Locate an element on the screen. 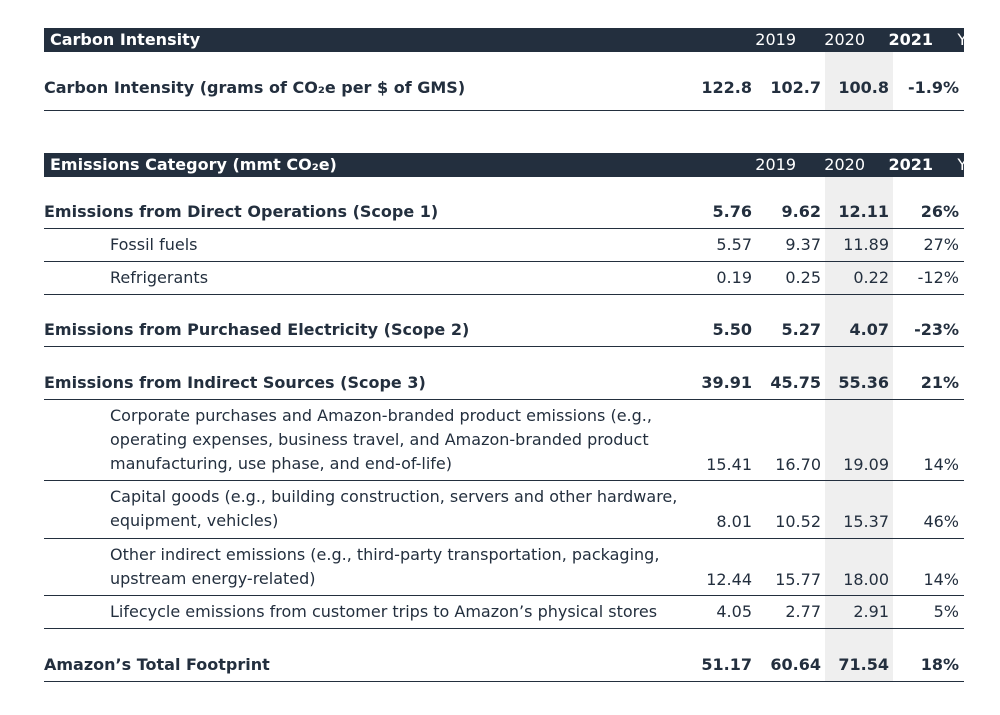 The image size is (1000, 715). carbon-intensity-header: Carbon Intensity 2019 2020 2021 YOY% is located at coordinates (522, 40).